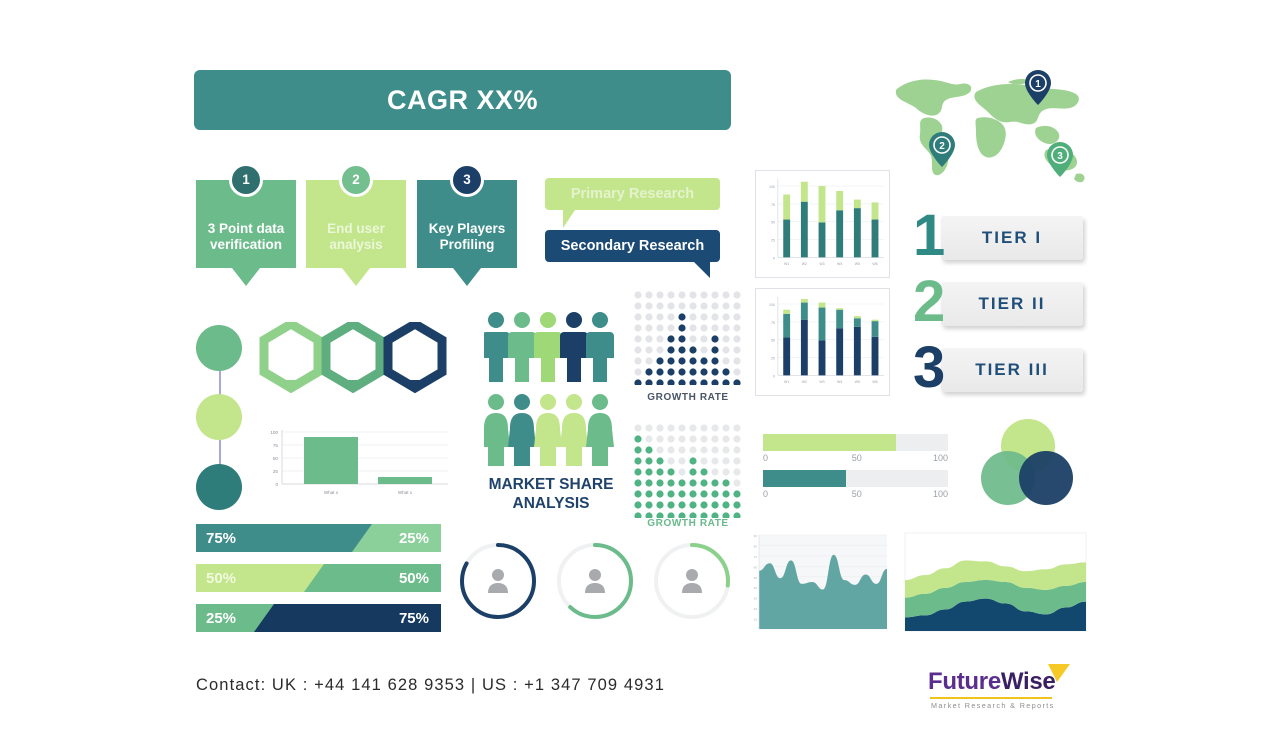  I want to click on logo-tagline: Market Research & Reports, so click(993, 705).